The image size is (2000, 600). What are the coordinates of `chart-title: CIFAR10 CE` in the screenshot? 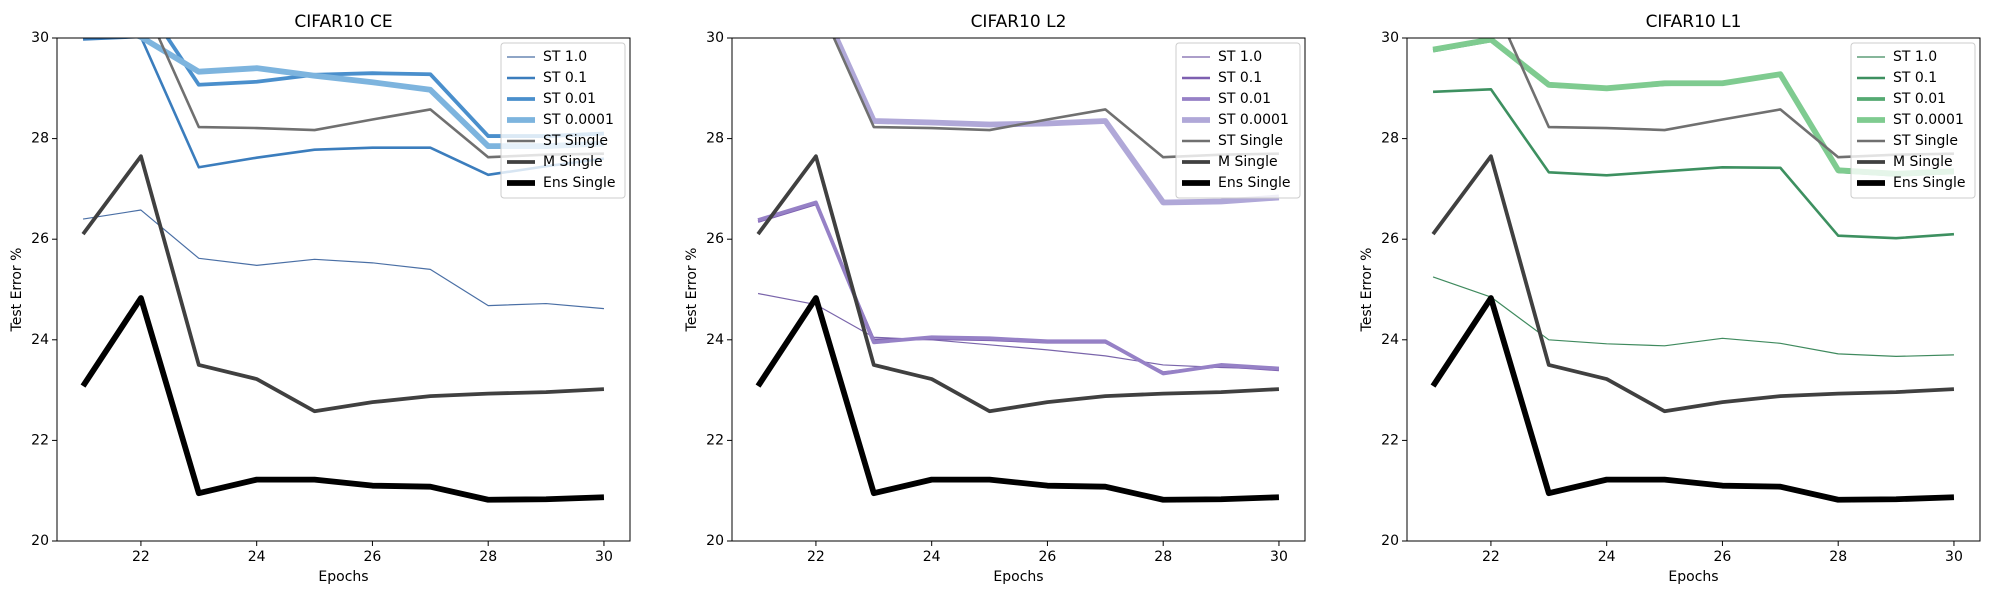 It's located at (343, 22).